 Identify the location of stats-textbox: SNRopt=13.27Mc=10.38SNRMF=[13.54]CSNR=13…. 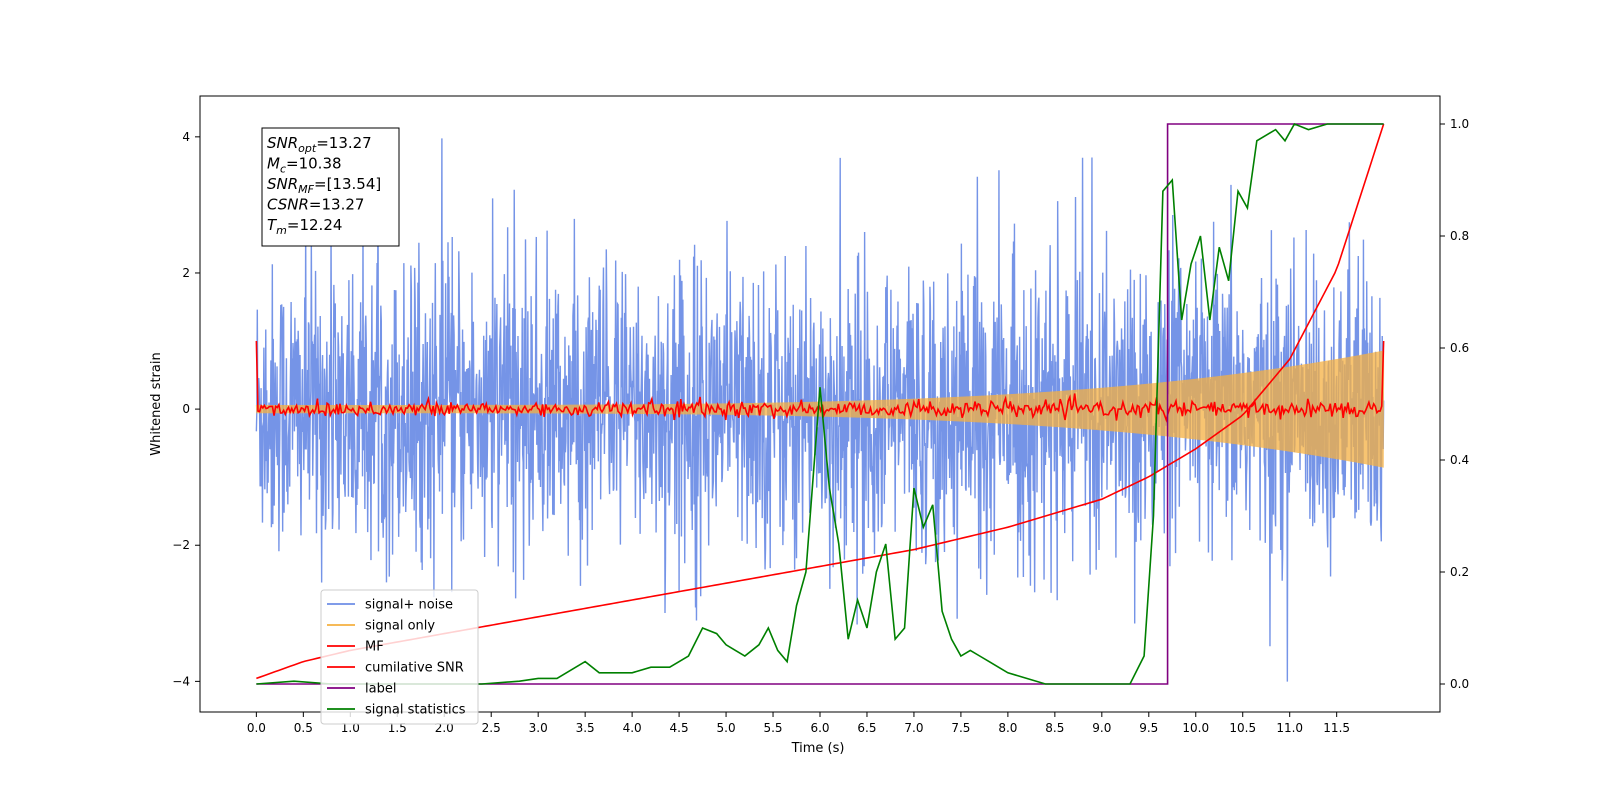
(330, 187).